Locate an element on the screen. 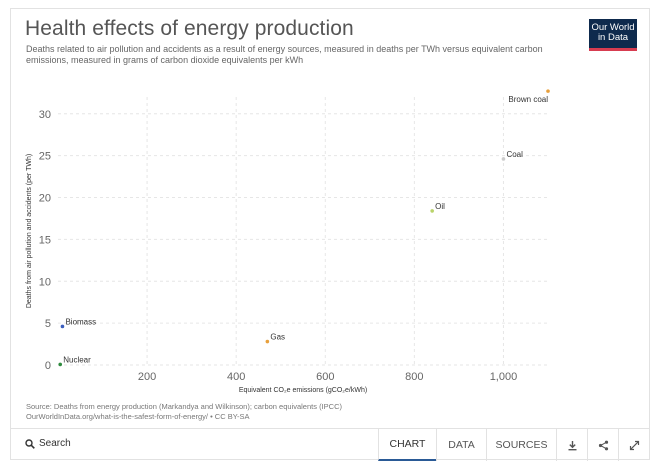 This screenshot has width=660, height=470. tab-data: DATA is located at coordinates (461, 445).